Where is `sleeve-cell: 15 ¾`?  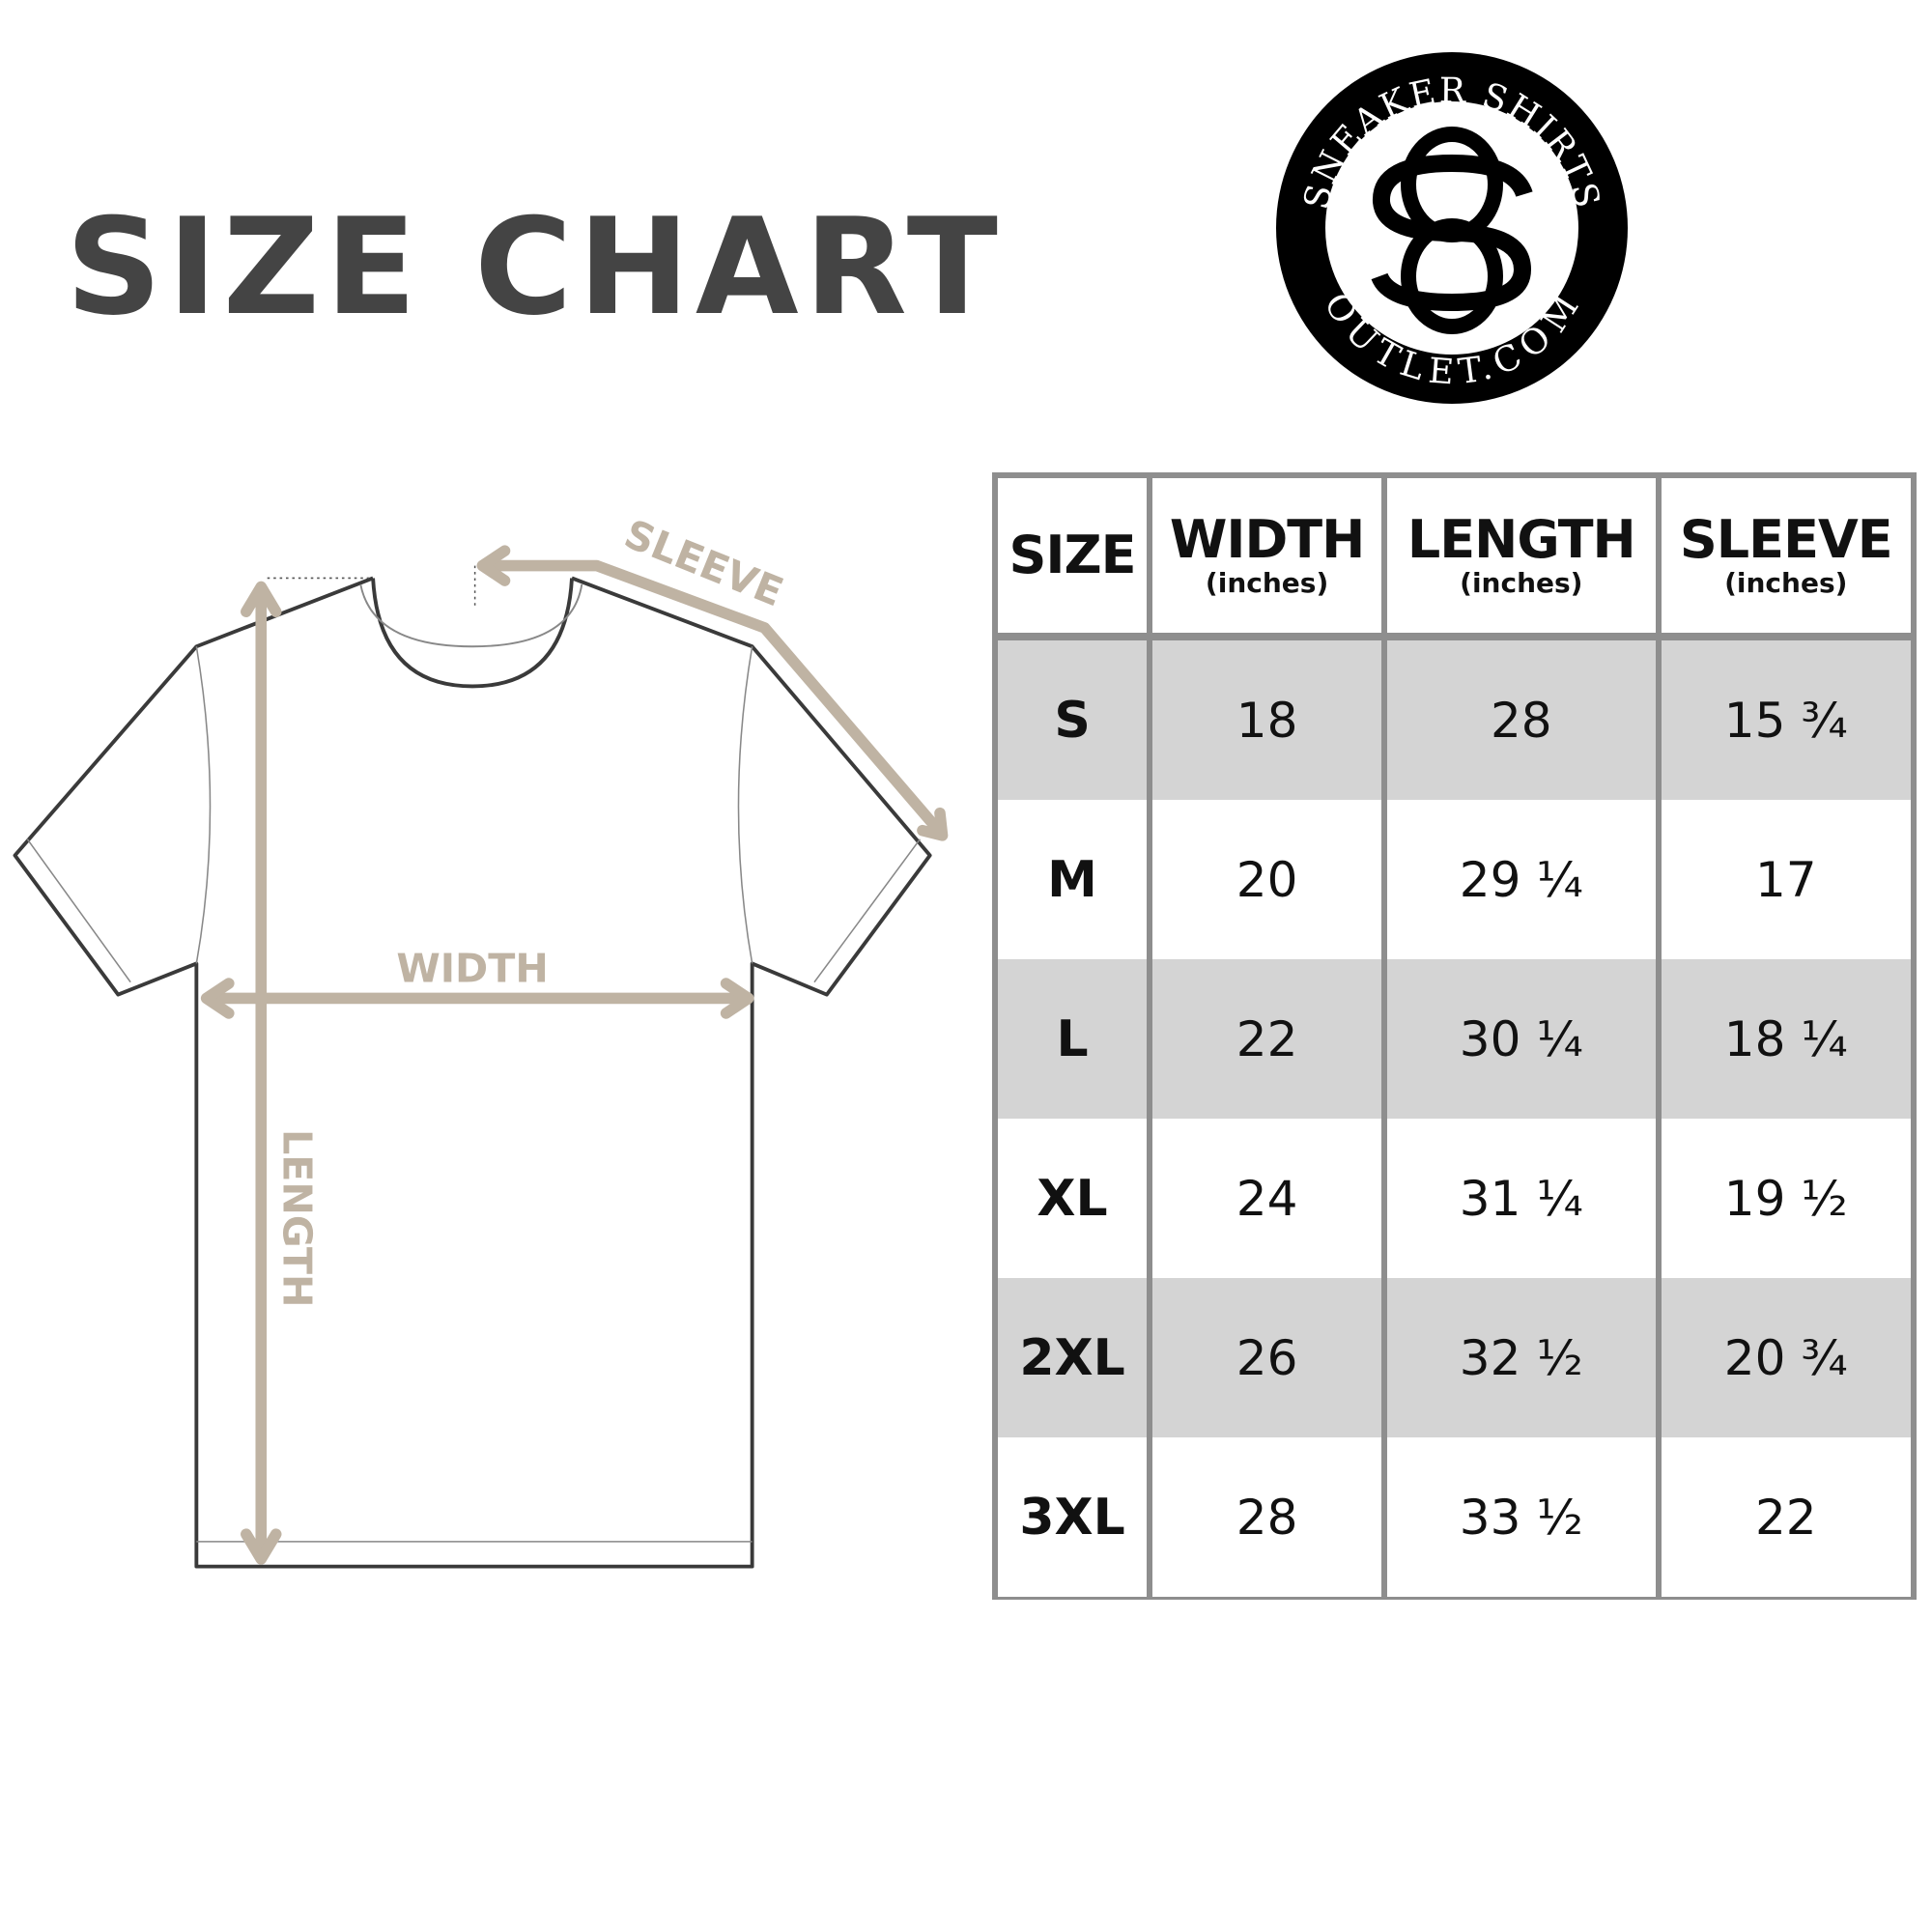
sleeve-cell: 15 ¾ is located at coordinates (1786, 720).